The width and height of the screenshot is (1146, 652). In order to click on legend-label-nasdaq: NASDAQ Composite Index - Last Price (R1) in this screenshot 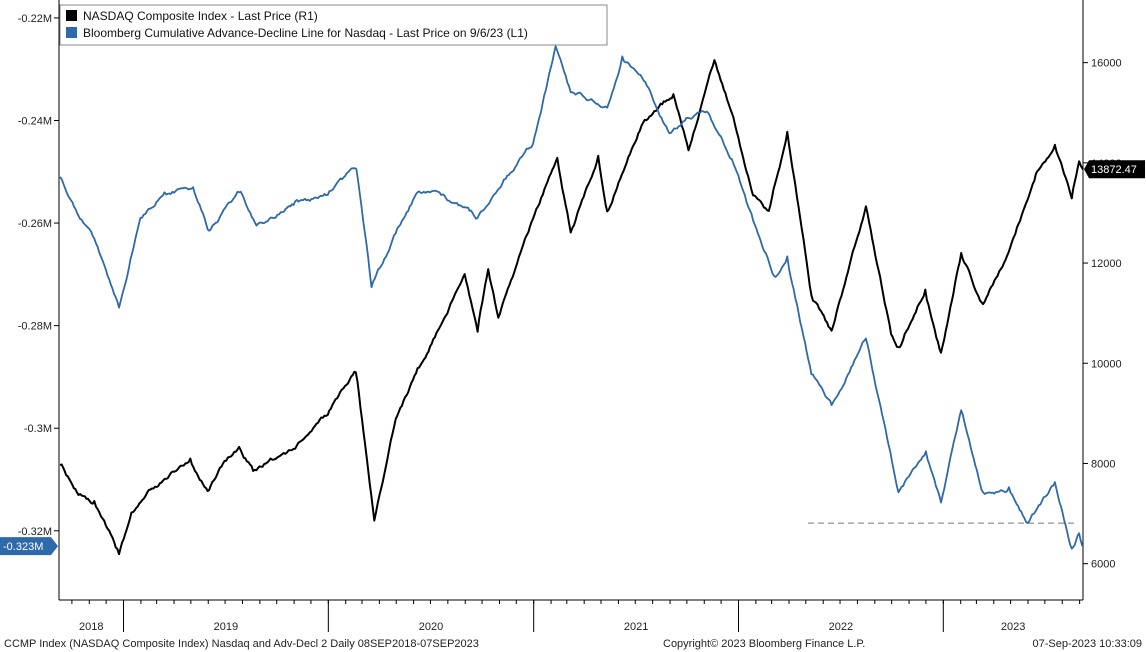, I will do `click(200, 16)`.